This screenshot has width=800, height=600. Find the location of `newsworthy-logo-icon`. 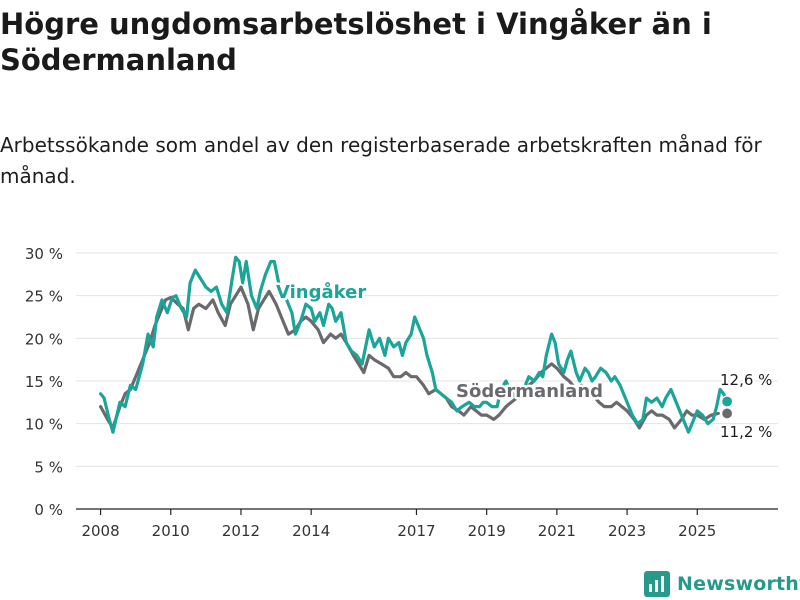

newsworthy-logo-icon is located at coordinates (657, 584).